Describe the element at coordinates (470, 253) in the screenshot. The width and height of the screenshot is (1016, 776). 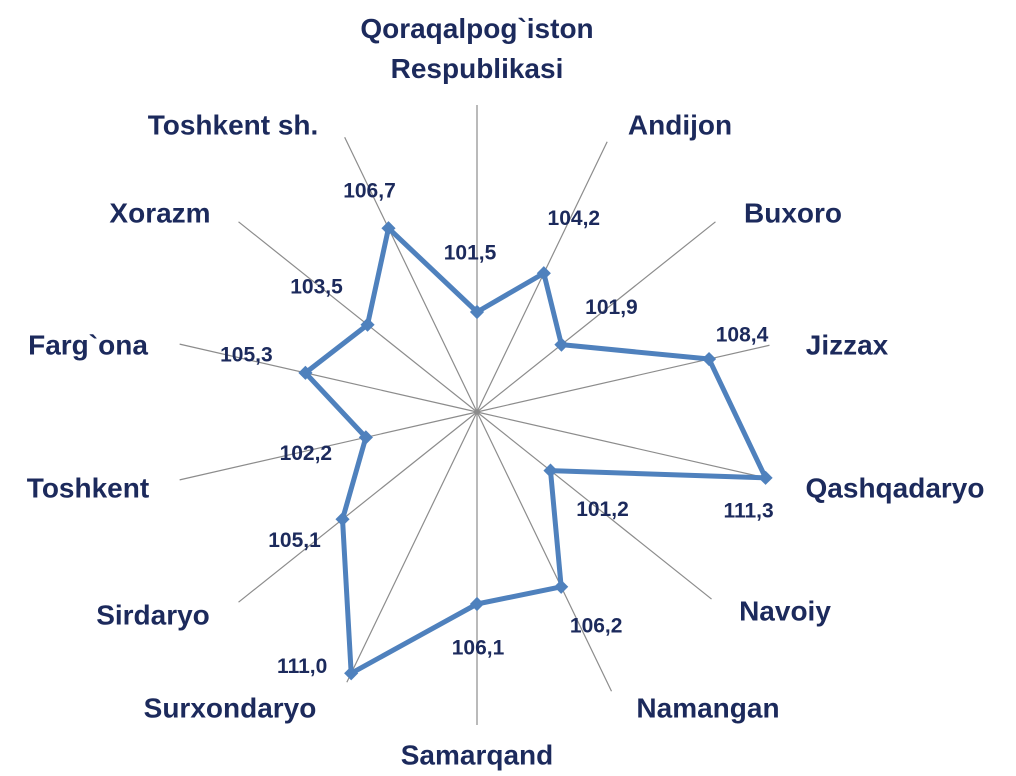
I see `data-label: 101,5` at that location.